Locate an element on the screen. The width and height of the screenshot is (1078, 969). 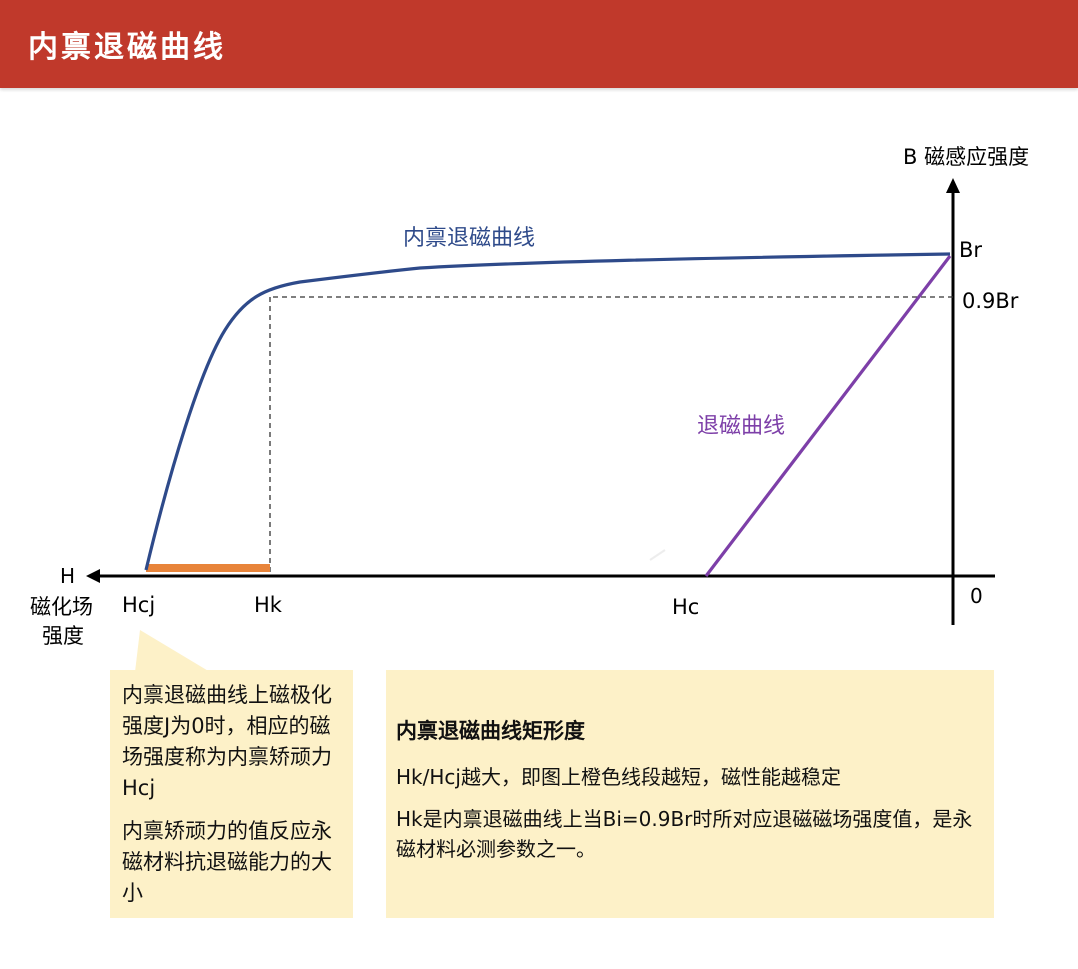
x-axis-title-line1: 磁化场 is located at coordinates (61, 607).